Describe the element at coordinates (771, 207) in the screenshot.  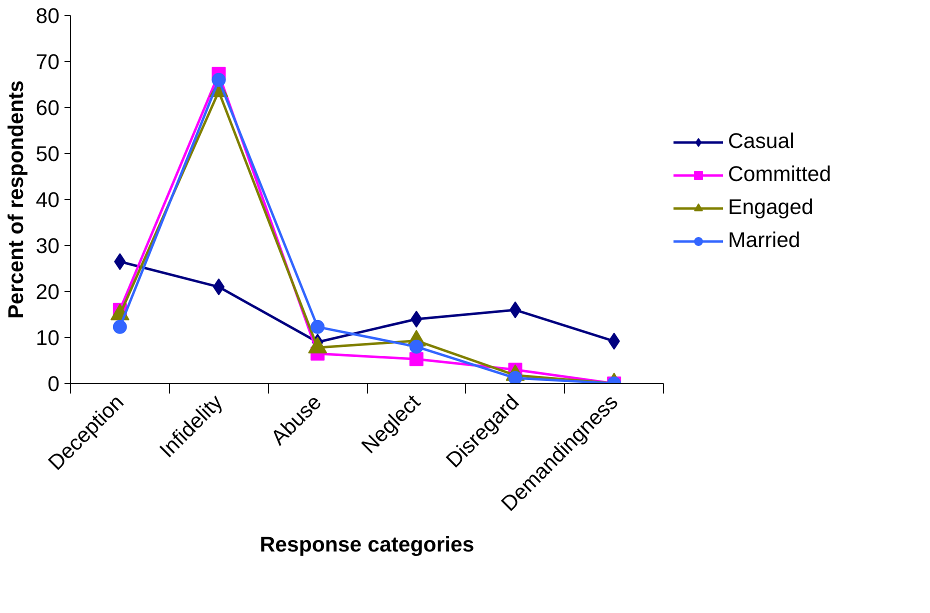
I see `legend-label: Engaged` at that location.